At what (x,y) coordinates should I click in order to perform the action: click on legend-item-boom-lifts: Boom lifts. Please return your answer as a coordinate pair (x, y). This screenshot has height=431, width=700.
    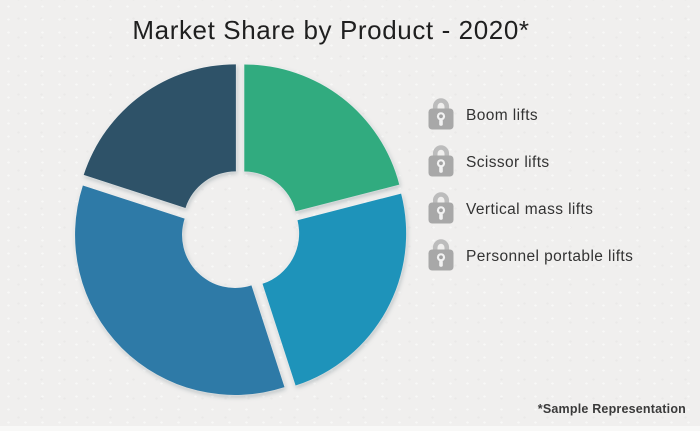
    Looking at the image, I should click on (530, 113).